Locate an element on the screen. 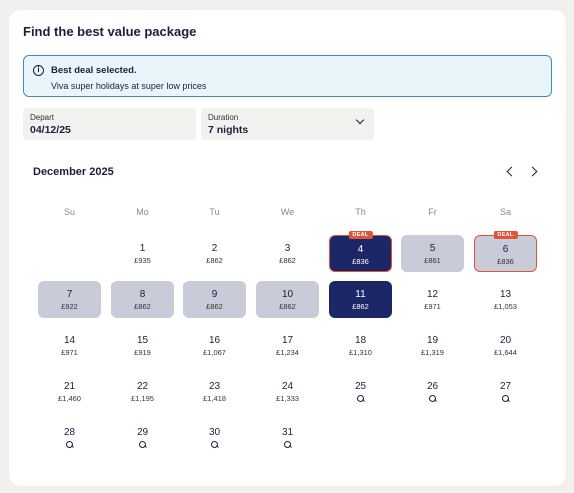  day-number: 30 is located at coordinates (214, 432).